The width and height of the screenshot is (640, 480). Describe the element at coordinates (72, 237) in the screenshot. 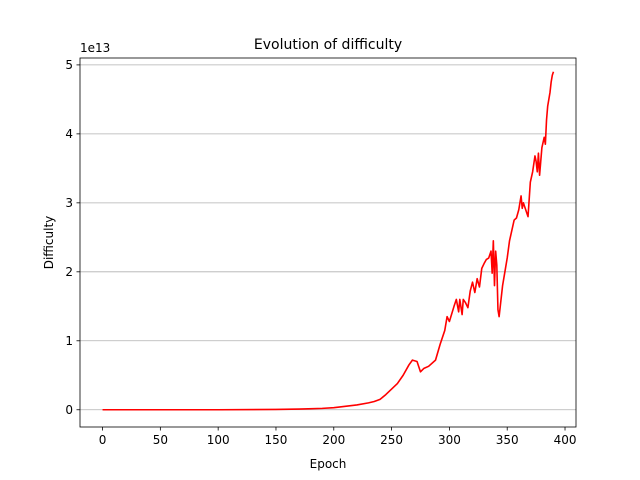

I see `y-axis: 0 1 2 3 4 5` at that location.